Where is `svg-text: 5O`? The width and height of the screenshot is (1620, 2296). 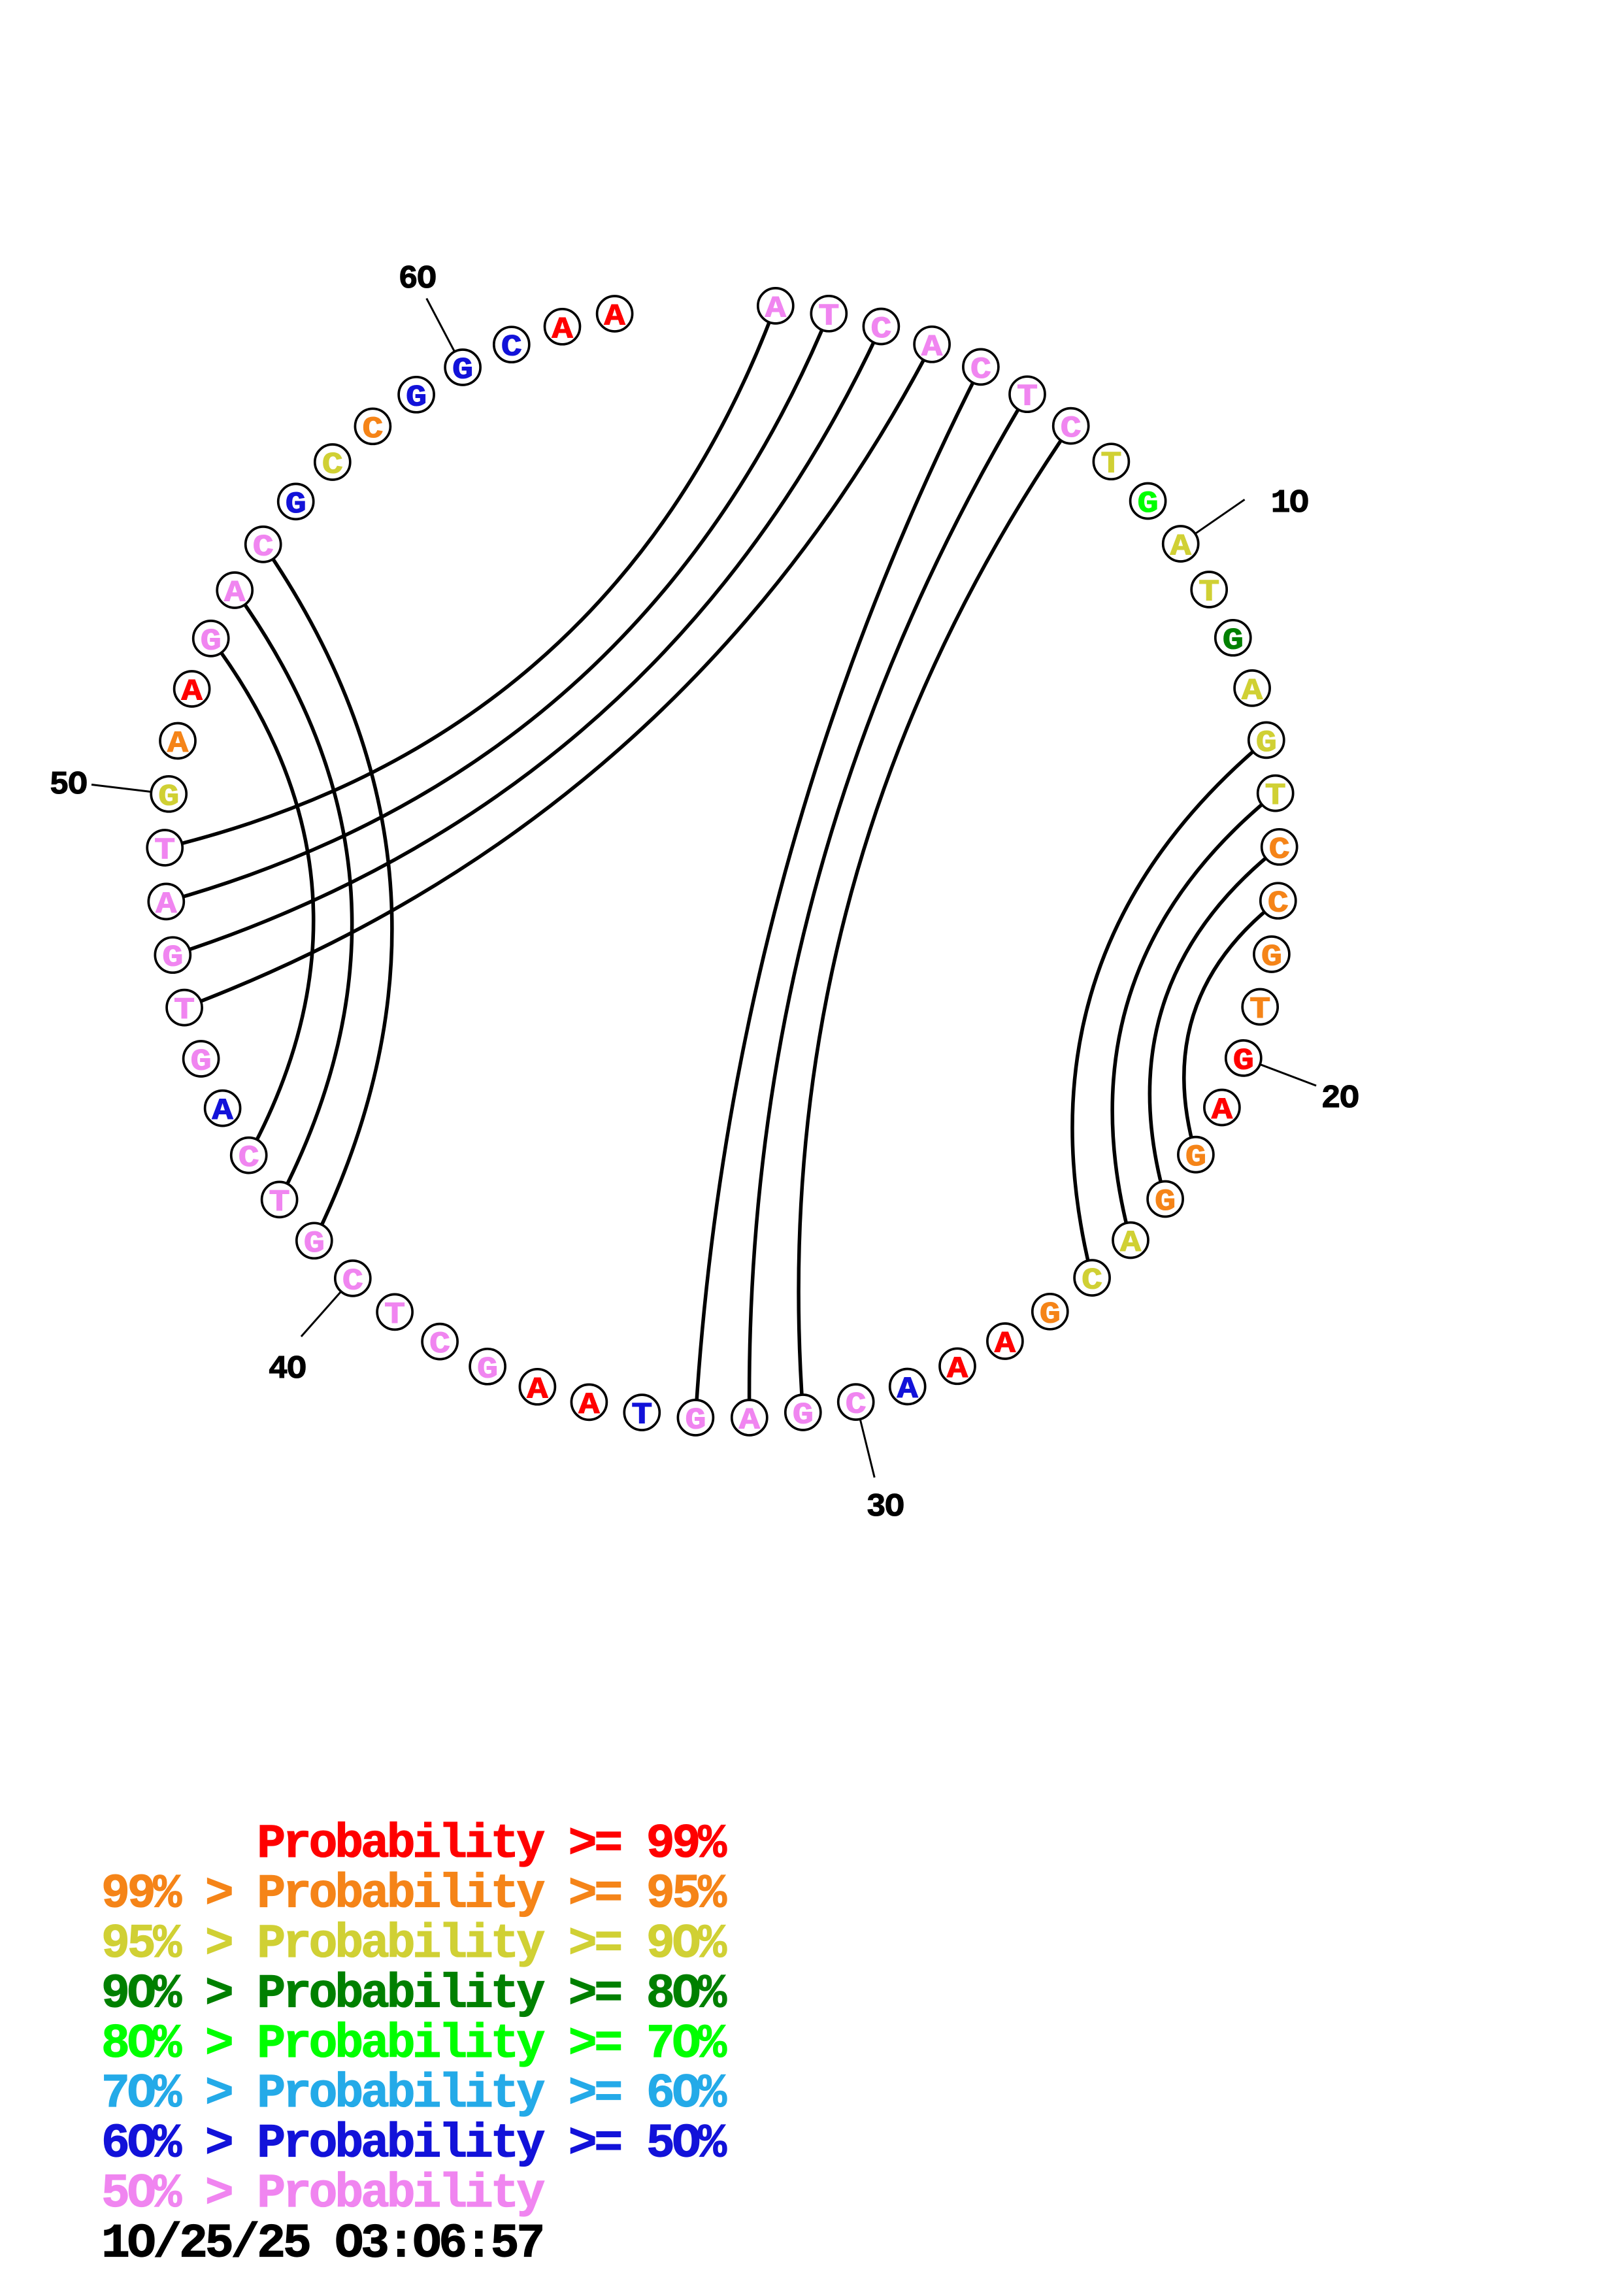
svg-text: 5O is located at coordinates (68, 785).